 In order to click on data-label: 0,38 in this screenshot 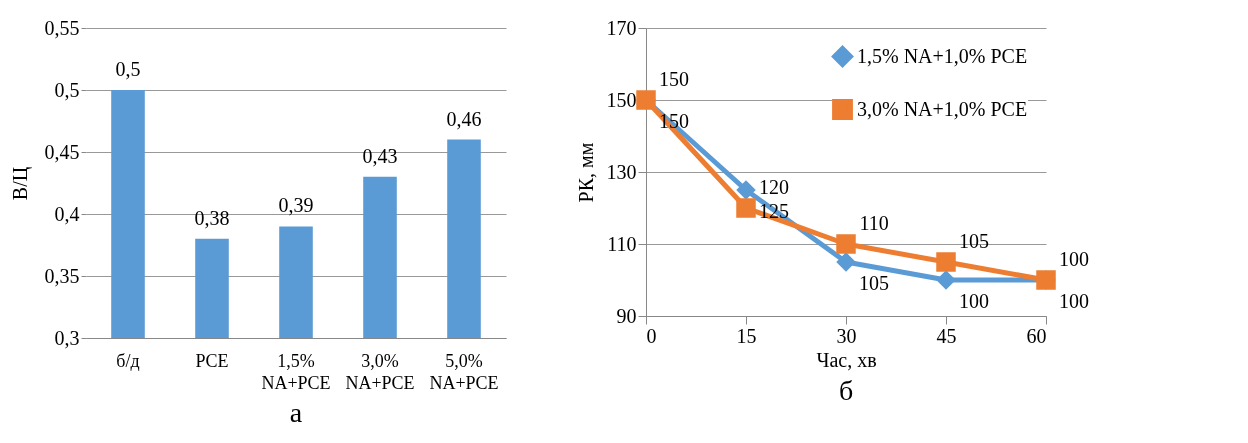, I will do `click(212, 217)`.